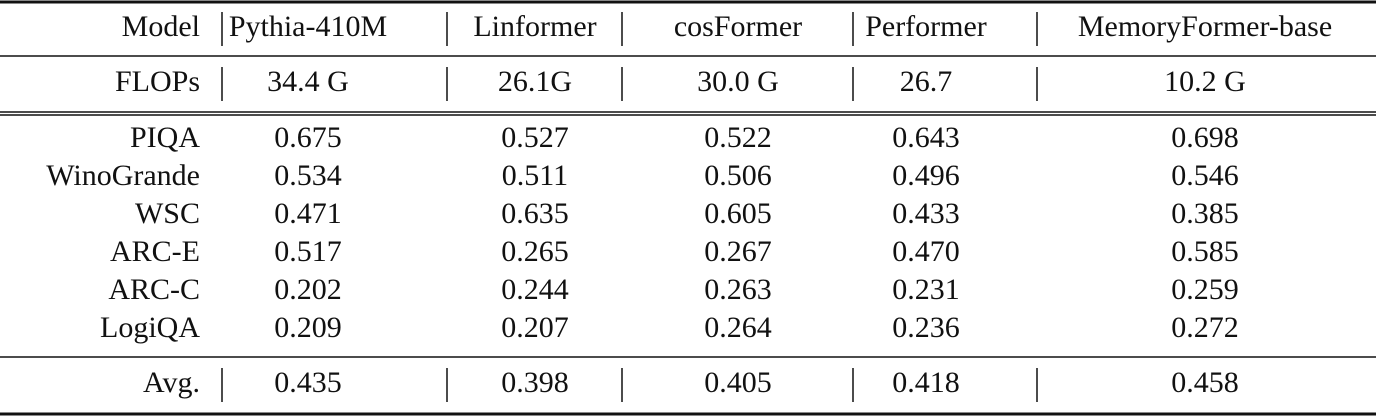 The height and width of the screenshot is (419, 1376). Describe the element at coordinates (1205, 213) in the screenshot. I see `cell: 0.385` at that location.